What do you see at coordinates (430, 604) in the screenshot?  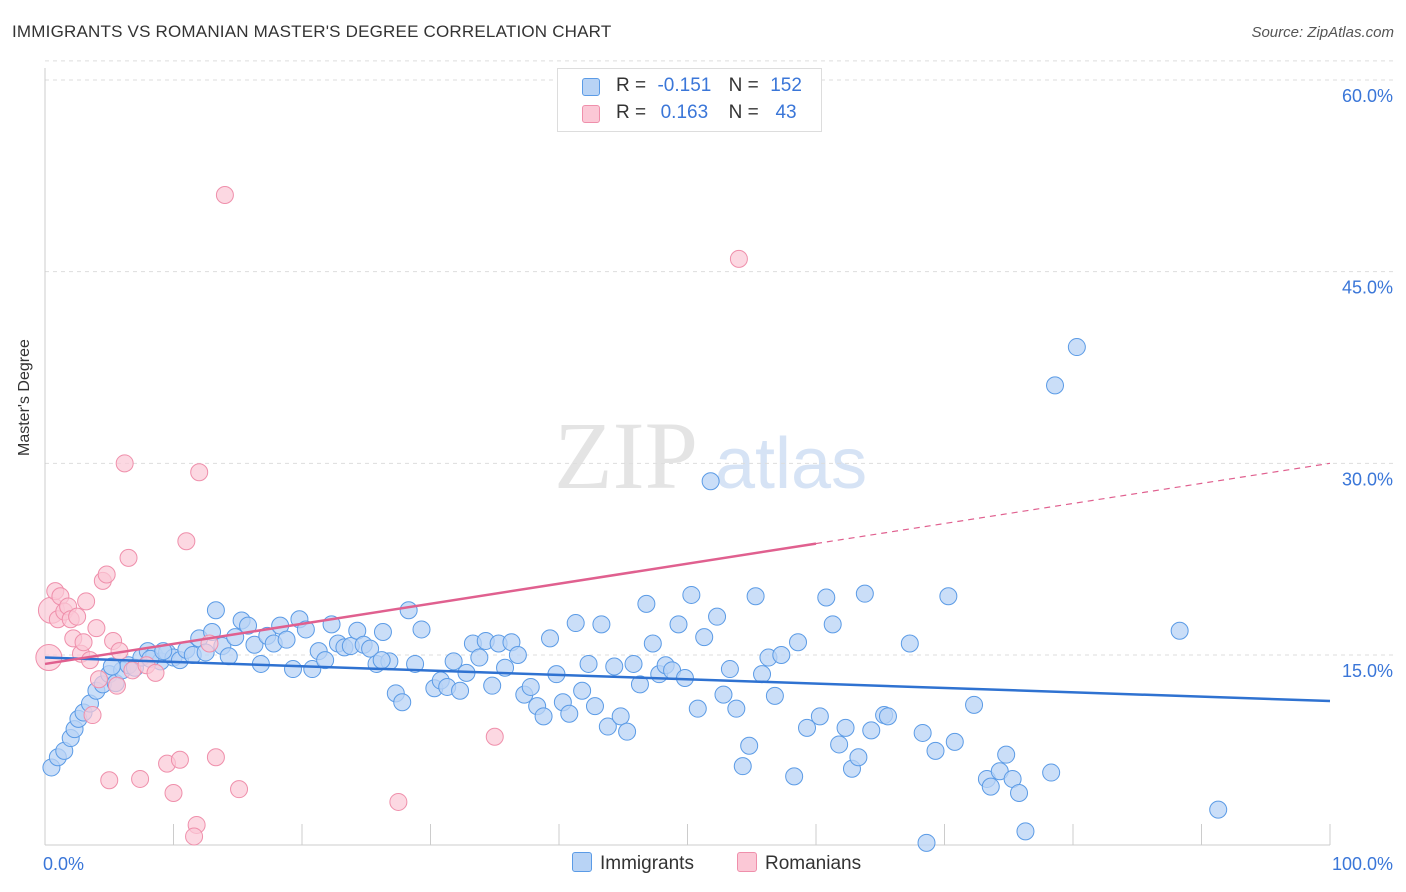 I see `romanians-trend-line` at bounding box center [430, 604].